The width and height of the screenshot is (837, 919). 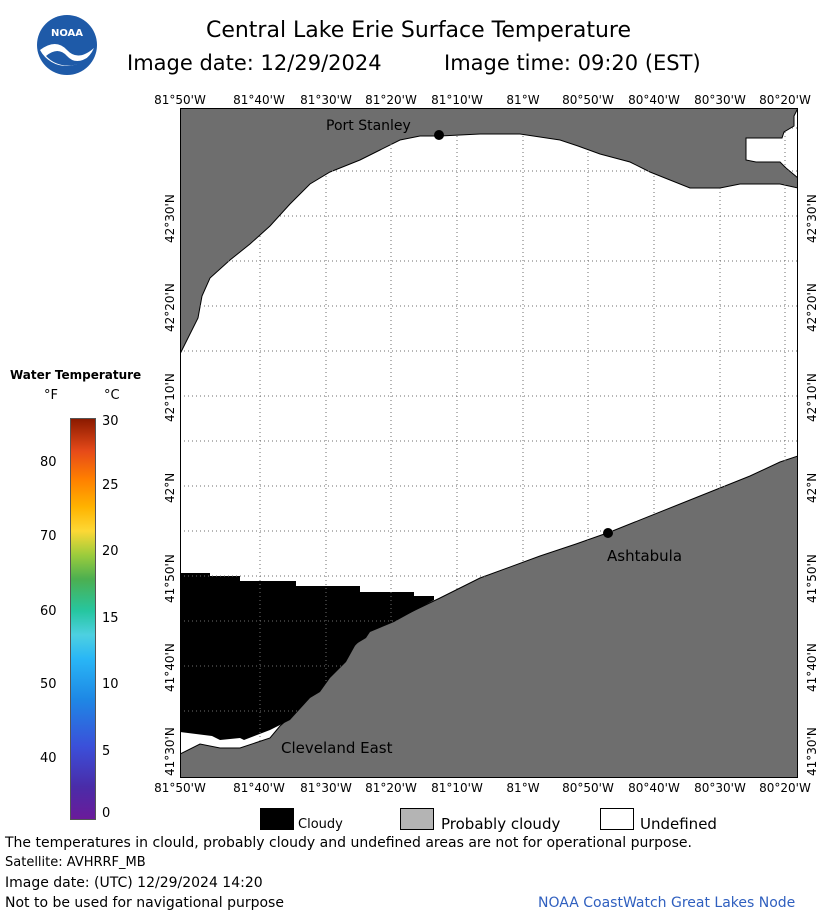 What do you see at coordinates (337, 748) in the screenshot?
I see `place-label-cleveland-east: Cleveland East` at bounding box center [337, 748].